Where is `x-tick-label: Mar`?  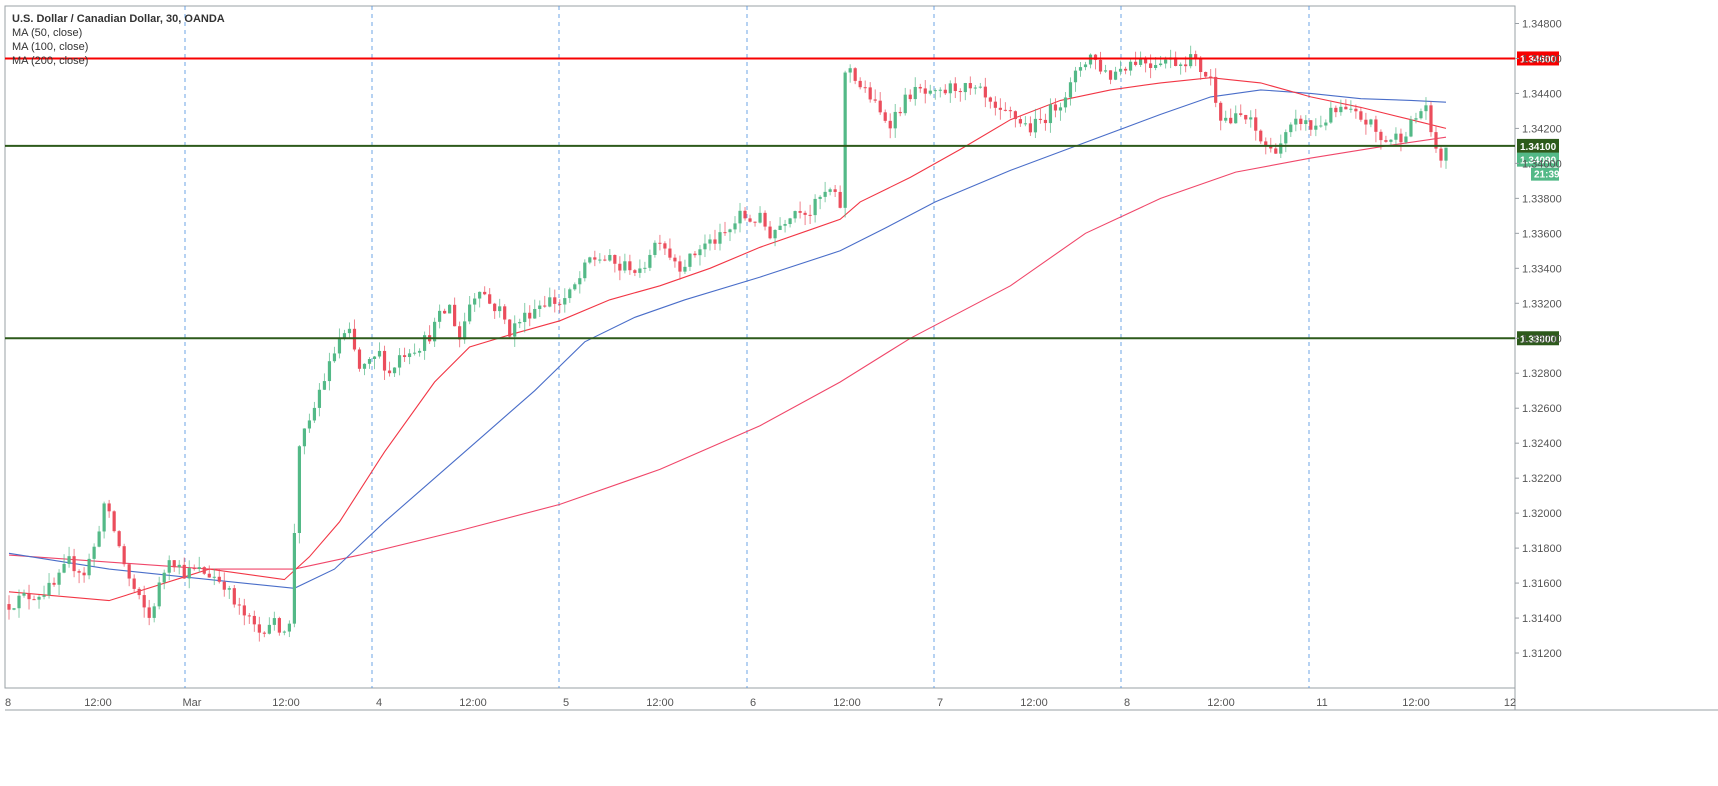
x-tick-label: Mar is located at coordinates (192, 703).